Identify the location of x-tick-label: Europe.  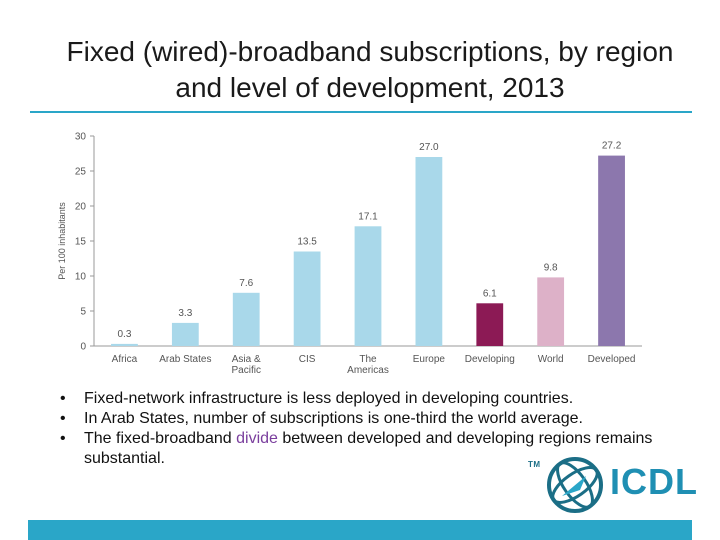
(429, 359).